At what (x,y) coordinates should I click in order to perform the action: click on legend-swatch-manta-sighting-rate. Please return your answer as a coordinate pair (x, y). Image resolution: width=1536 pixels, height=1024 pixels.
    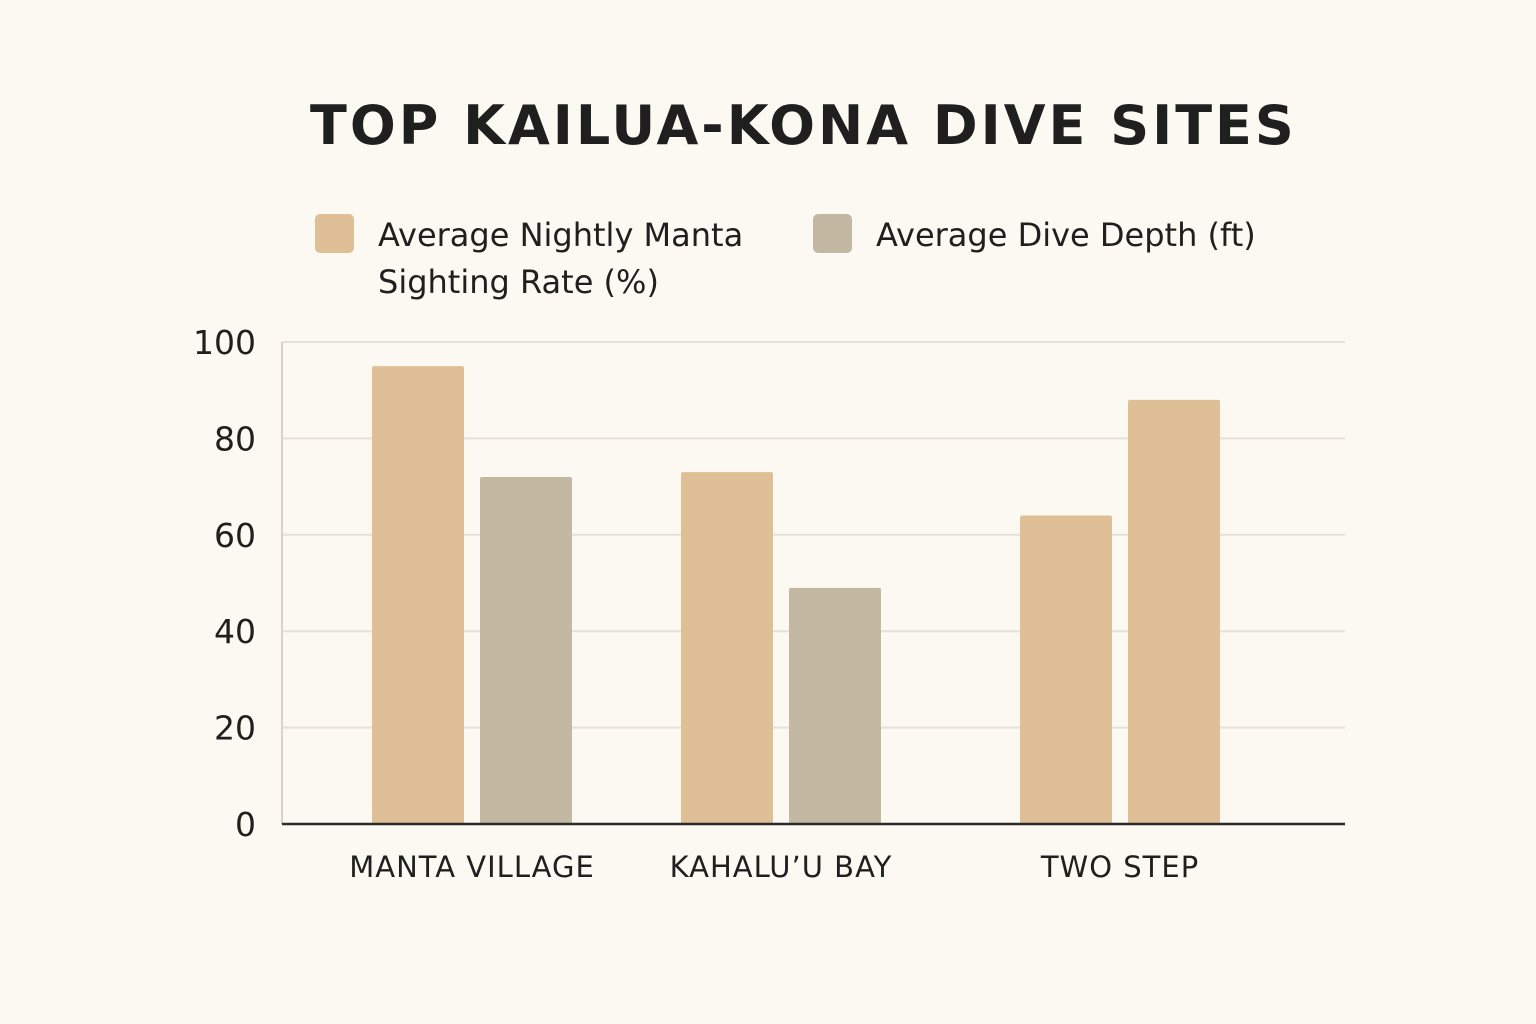
    Looking at the image, I should click on (334, 233).